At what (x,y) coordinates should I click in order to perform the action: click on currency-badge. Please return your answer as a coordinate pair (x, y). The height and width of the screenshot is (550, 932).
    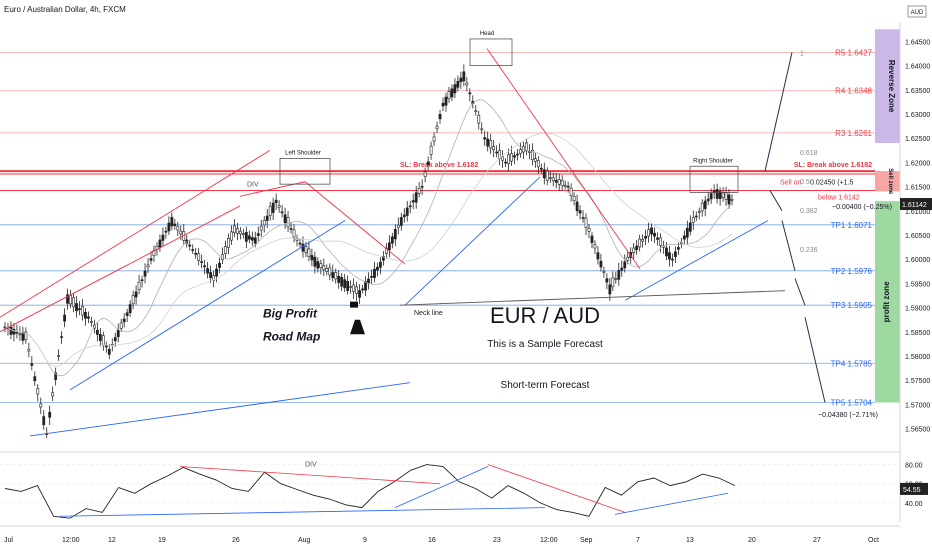
    Looking at the image, I should click on (917, 11).